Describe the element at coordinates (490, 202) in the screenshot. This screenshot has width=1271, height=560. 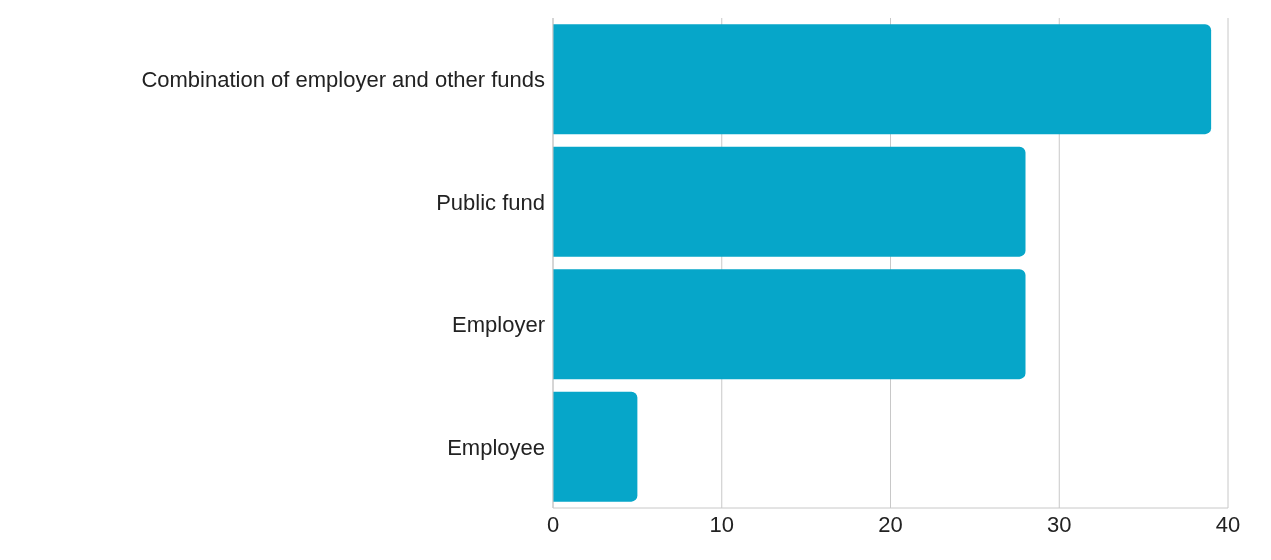
I see `y-tick-label: Public fund` at that location.